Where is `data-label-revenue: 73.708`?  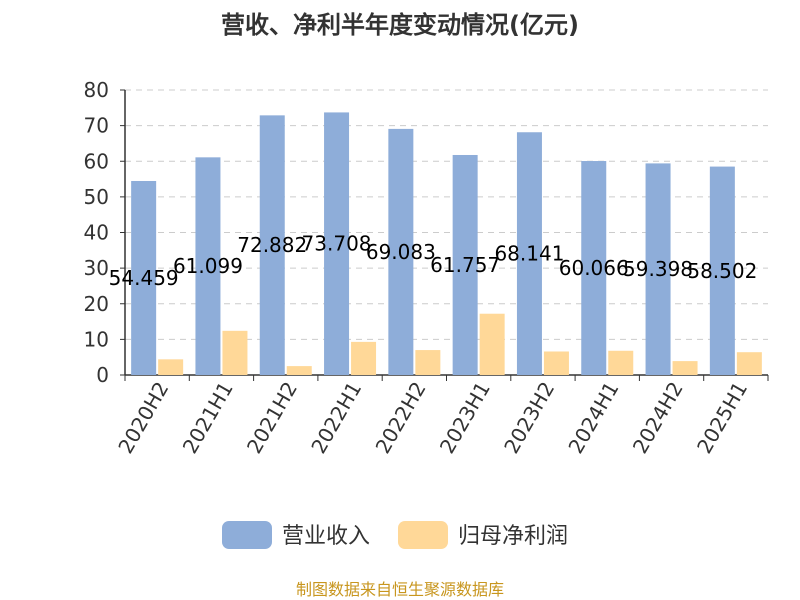 data-label-revenue: 73.708 is located at coordinates (337, 244).